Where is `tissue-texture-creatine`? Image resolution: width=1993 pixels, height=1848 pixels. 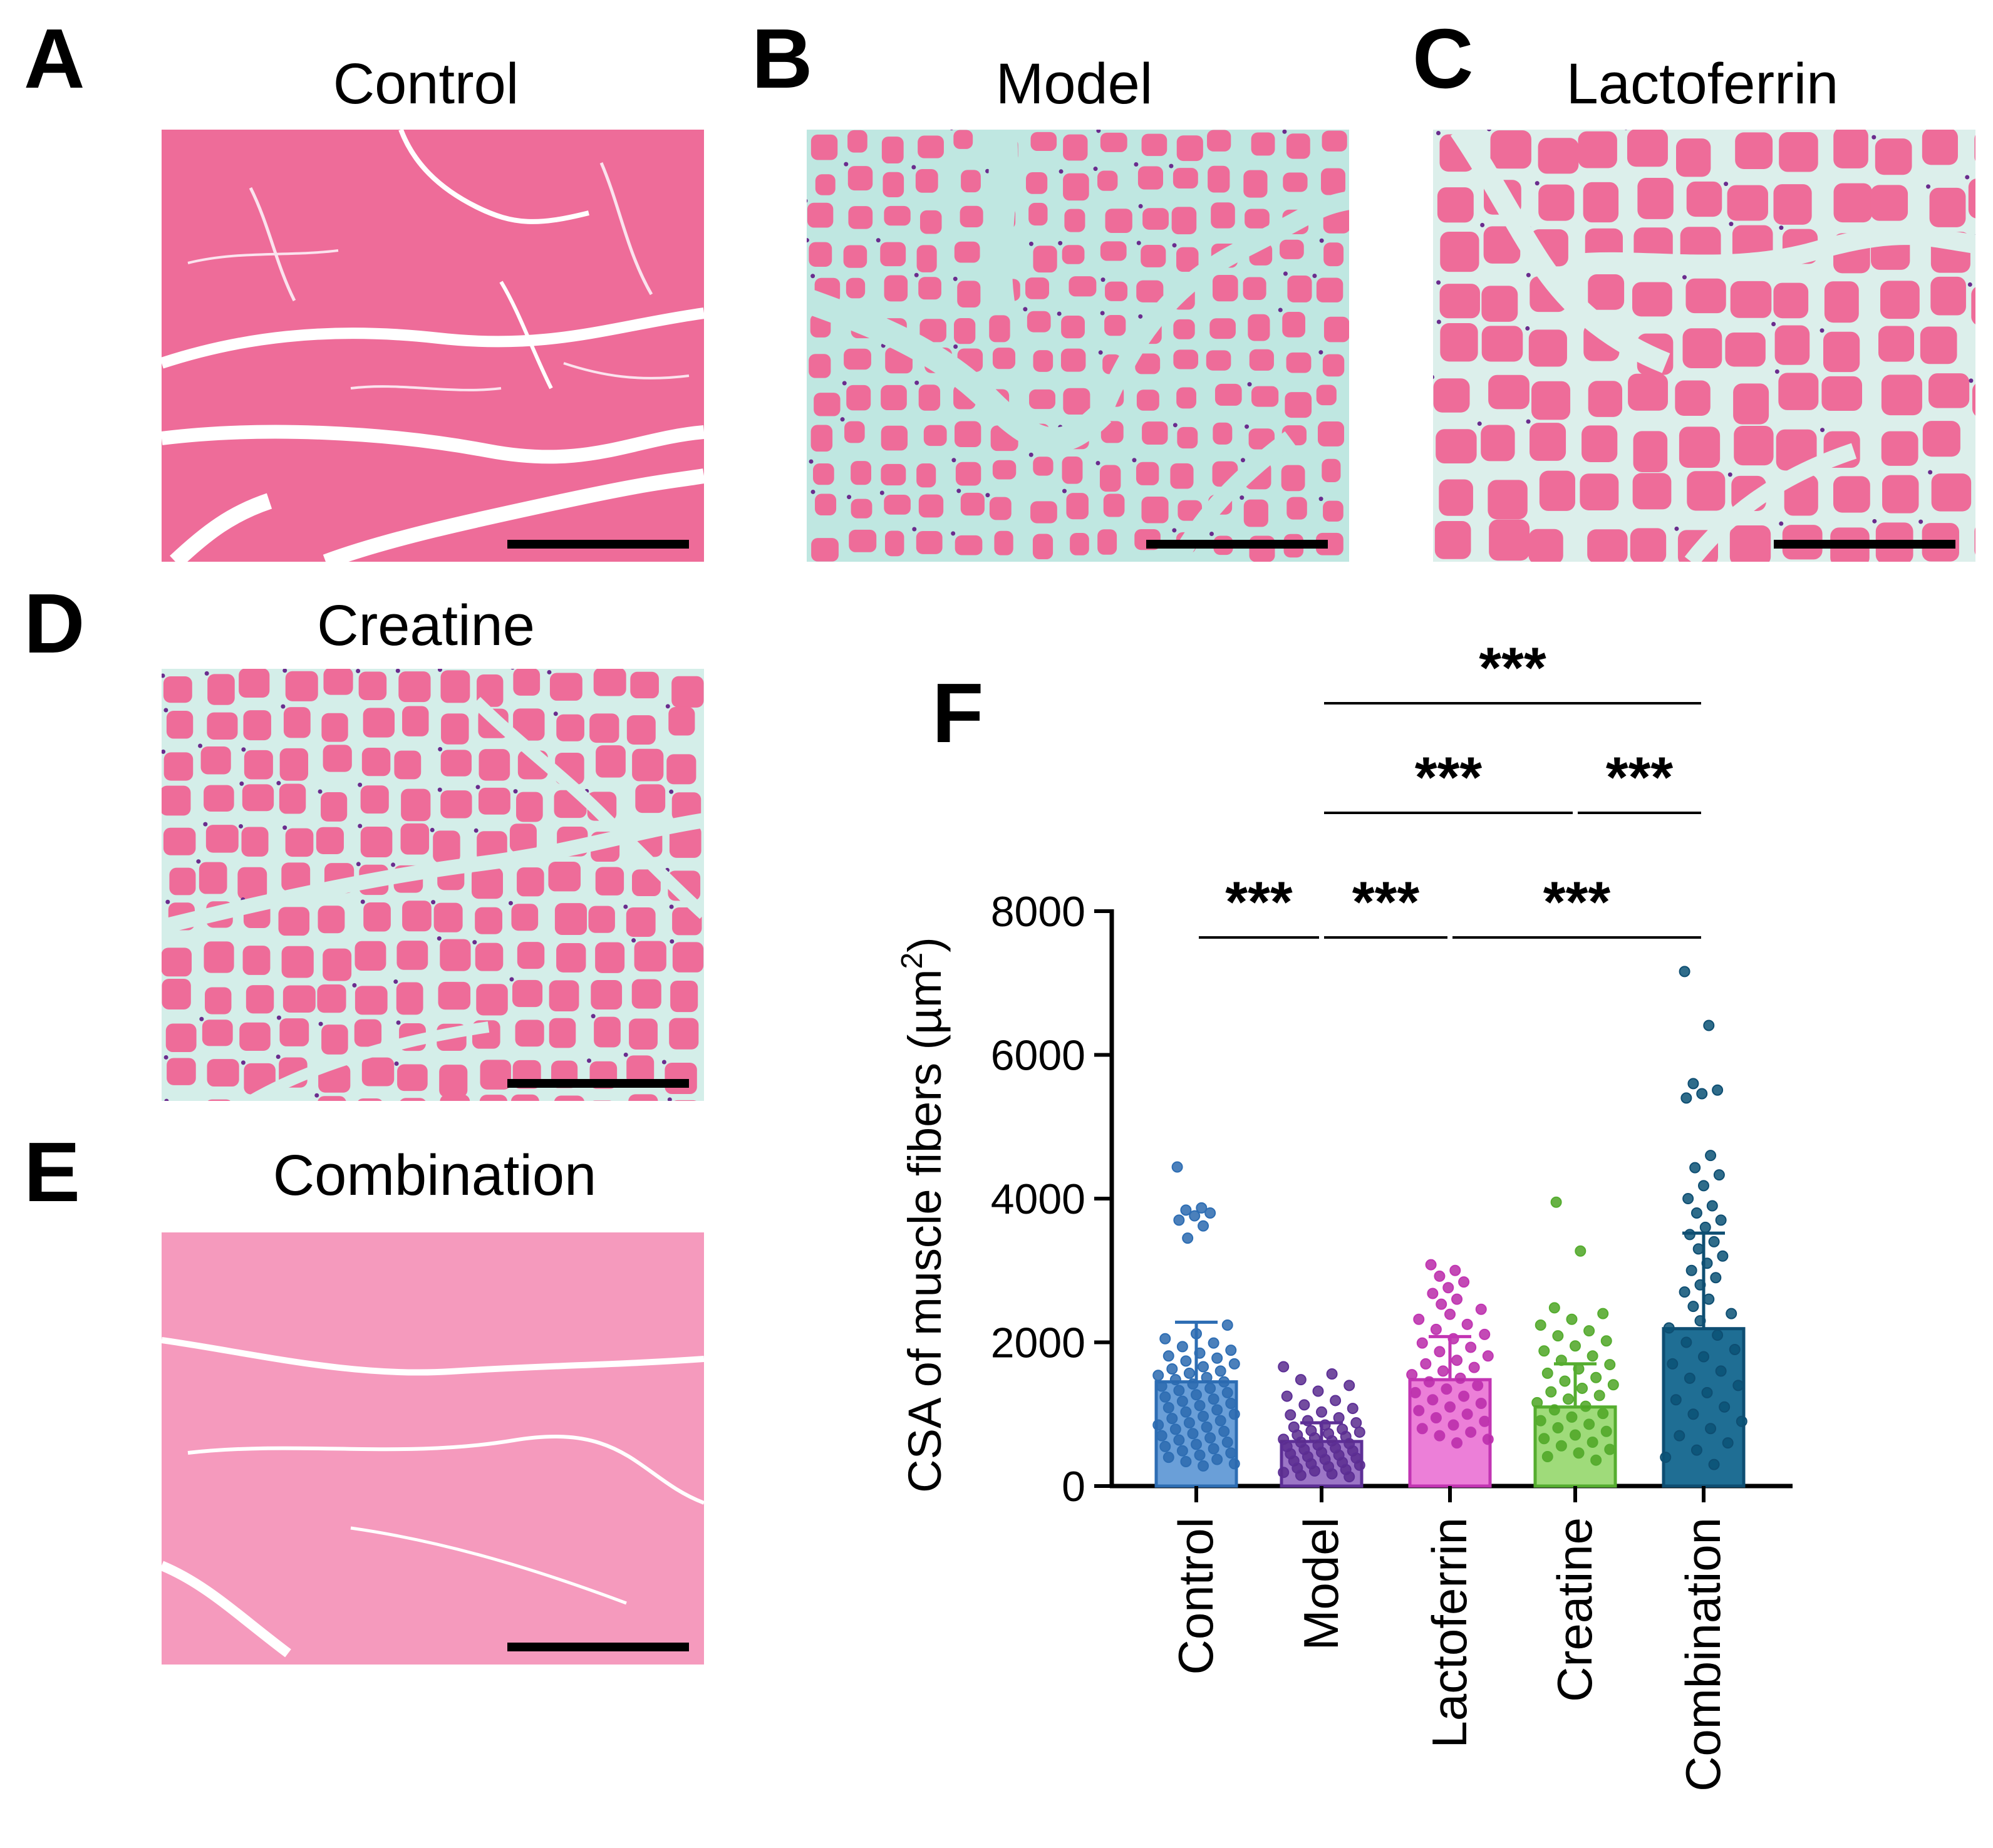 tissue-texture-creatine is located at coordinates (433, 885).